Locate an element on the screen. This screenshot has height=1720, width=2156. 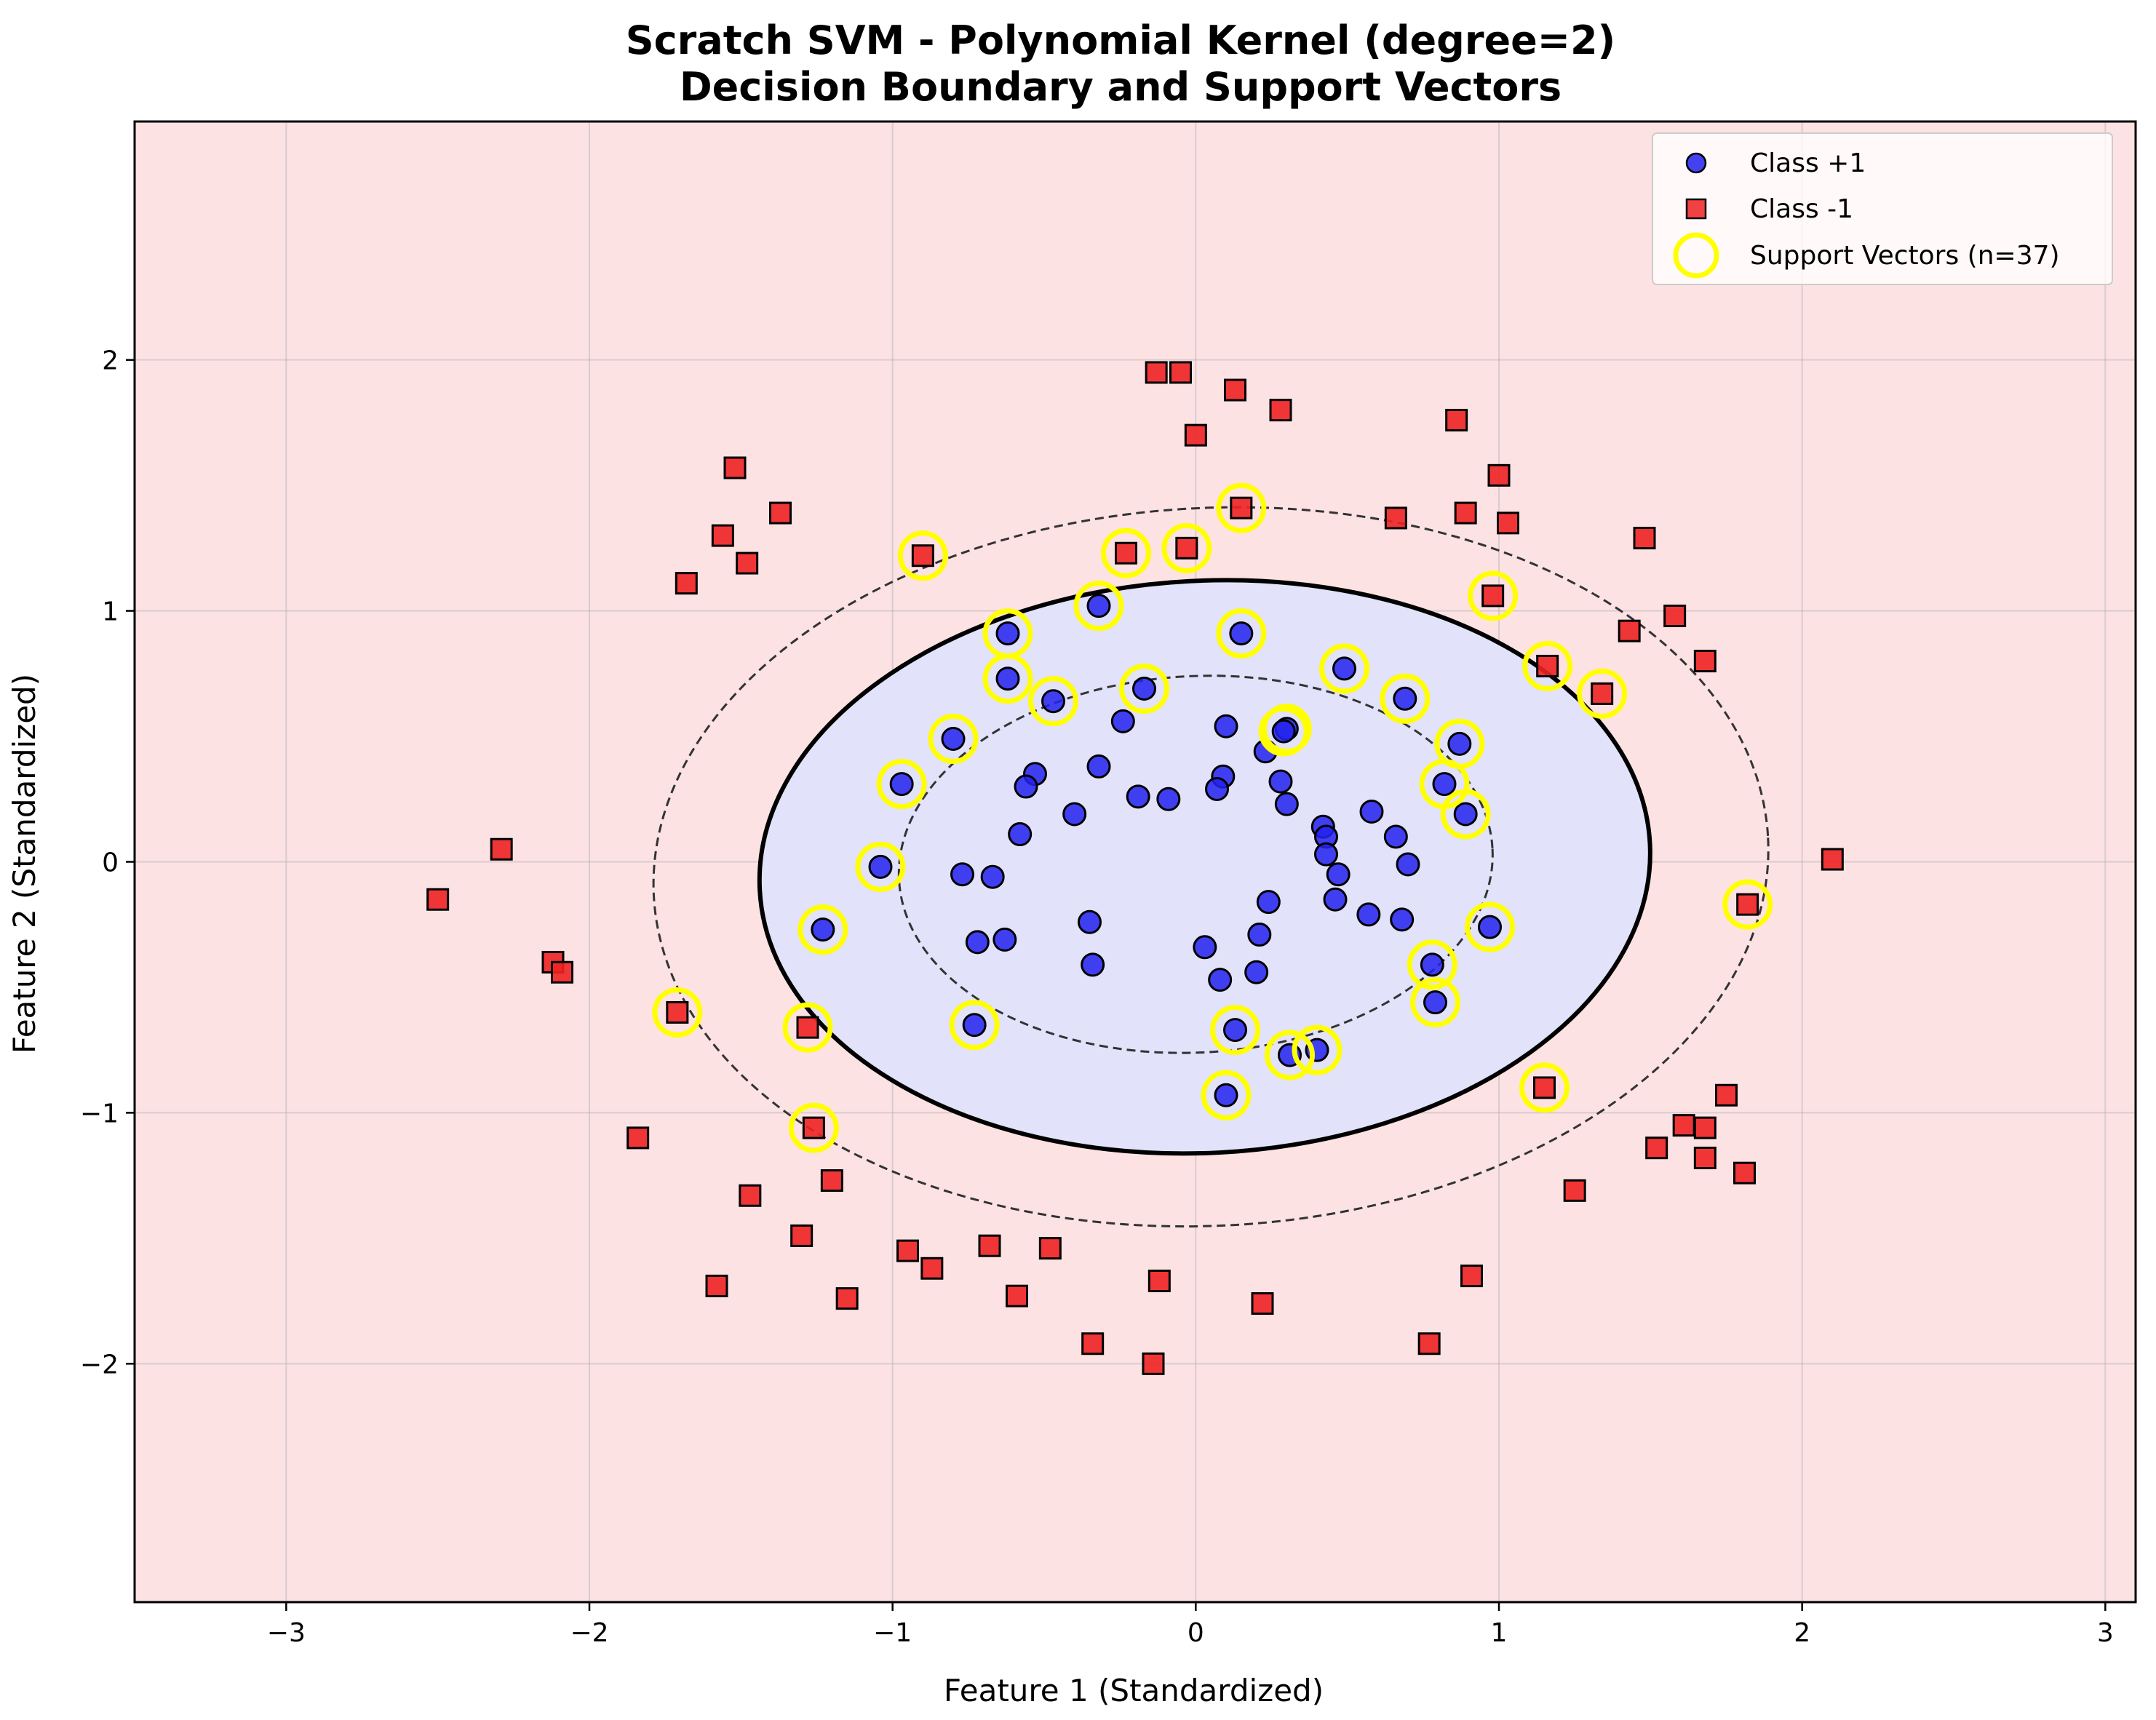
legend-label-support-vectors: Support Vectors (n=37) is located at coordinates (1905, 256).